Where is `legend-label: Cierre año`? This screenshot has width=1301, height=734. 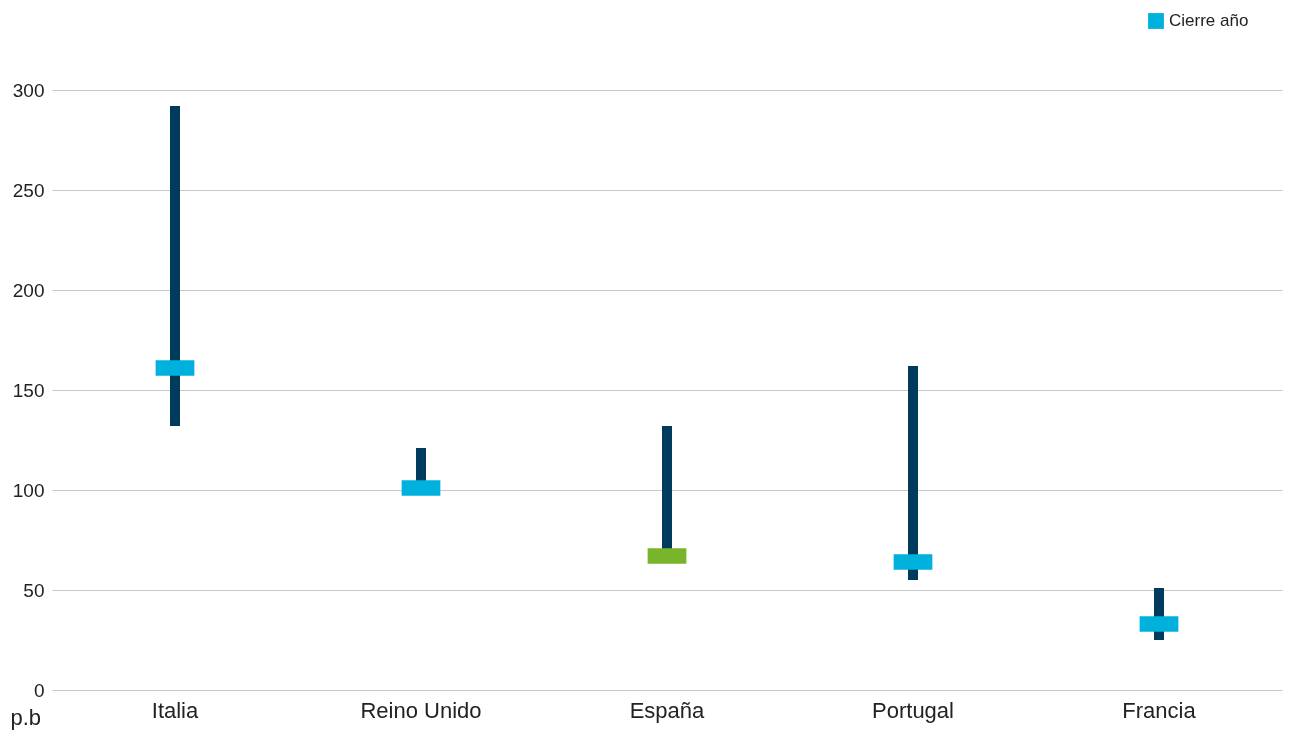
legend-label: Cierre año is located at coordinates (1209, 20).